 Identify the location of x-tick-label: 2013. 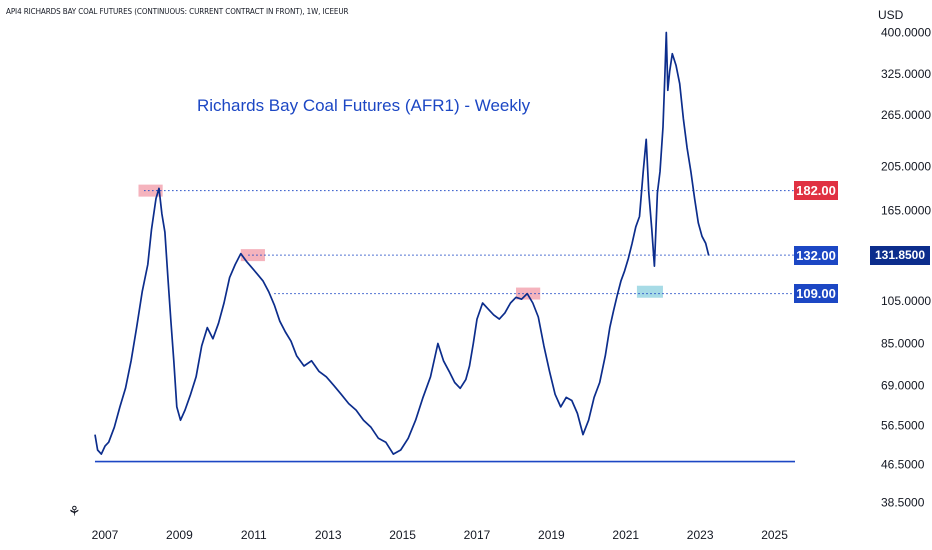
(328, 535).